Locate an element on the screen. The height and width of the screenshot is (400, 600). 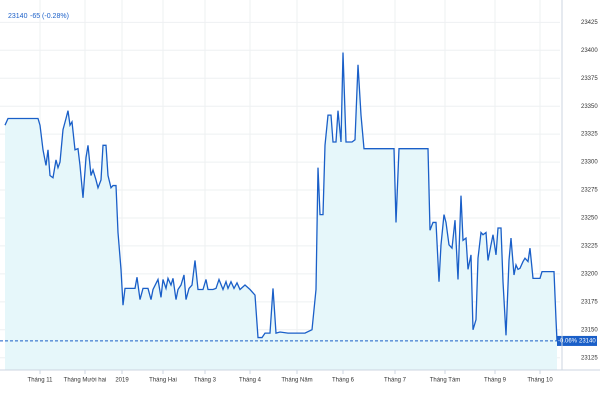
x-tick-label: Tháng Tám is located at coordinates (445, 381).